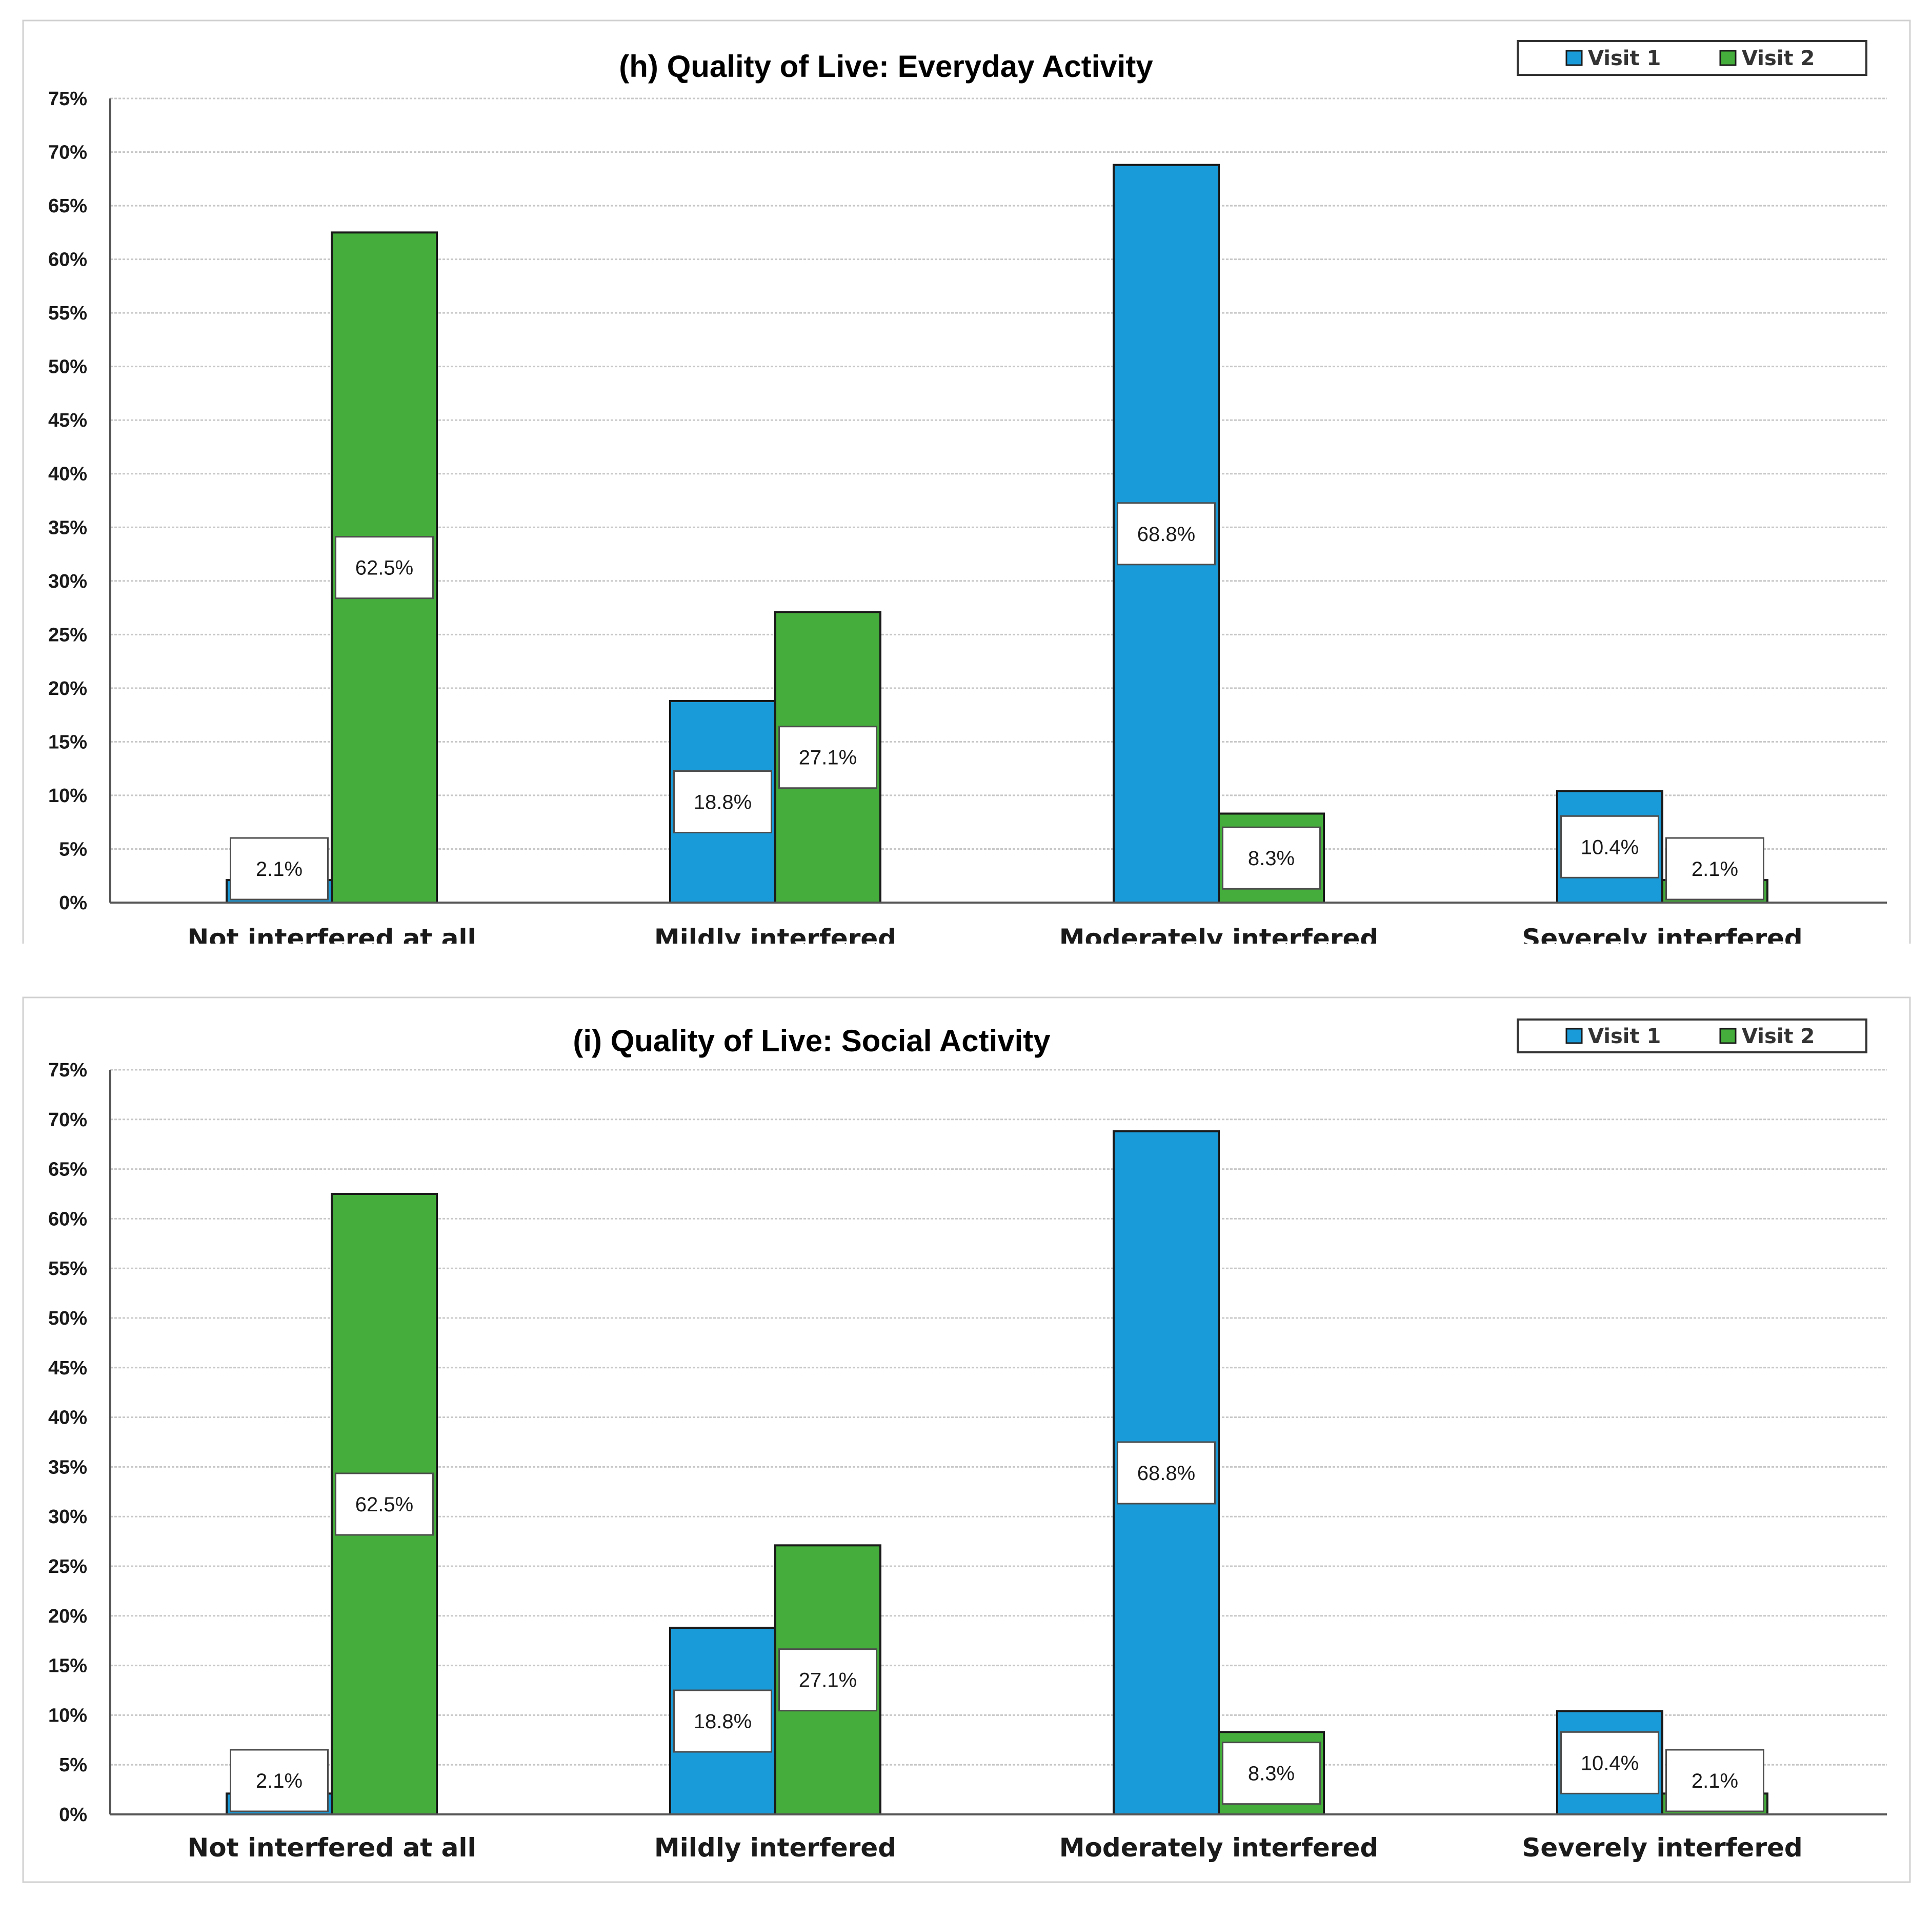  What do you see at coordinates (812, 1041) in the screenshot?
I see `chart-title: (i) Quality of Live: Social Activity` at bounding box center [812, 1041].